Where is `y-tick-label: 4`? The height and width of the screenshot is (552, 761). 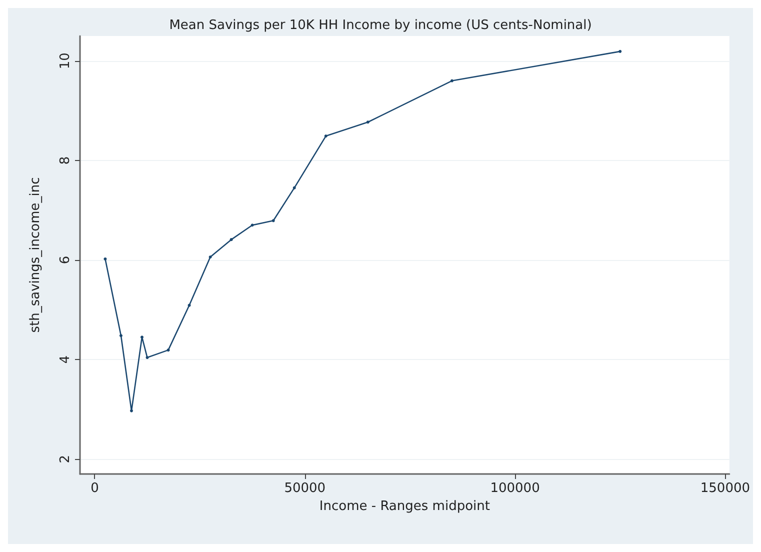
y-tick-label: 4 is located at coordinates (65, 359).